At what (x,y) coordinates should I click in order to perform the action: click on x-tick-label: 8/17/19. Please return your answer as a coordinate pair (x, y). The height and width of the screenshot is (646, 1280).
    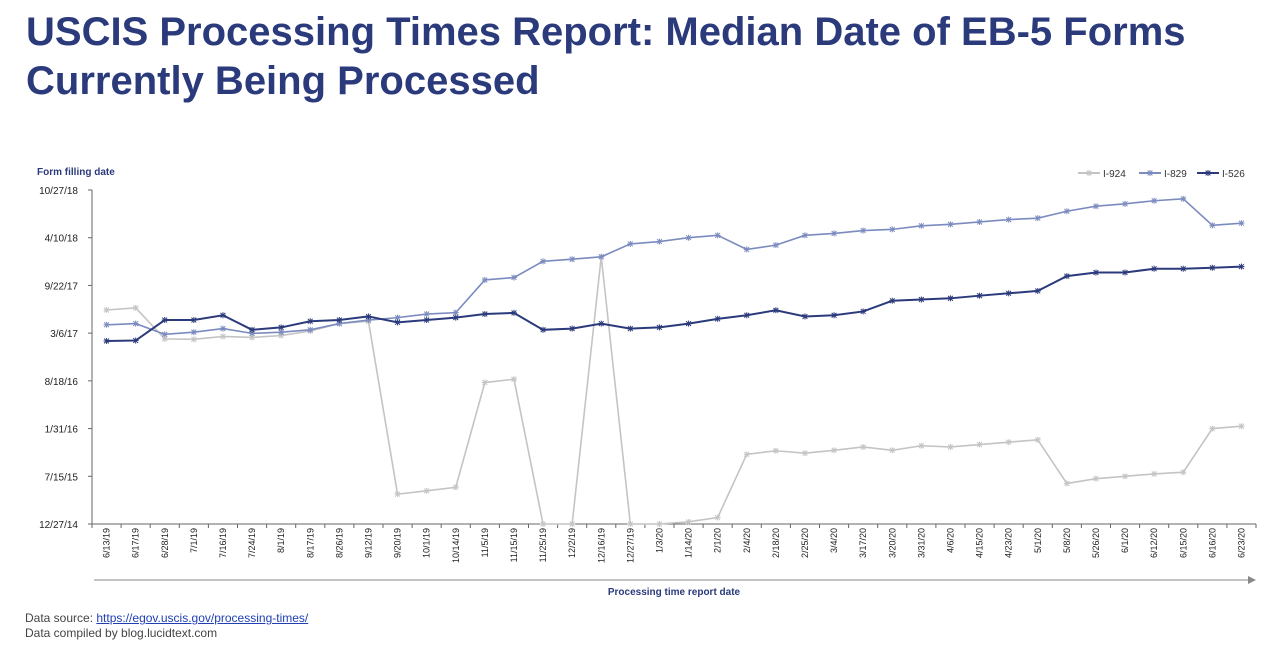
    Looking at the image, I should click on (310, 543).